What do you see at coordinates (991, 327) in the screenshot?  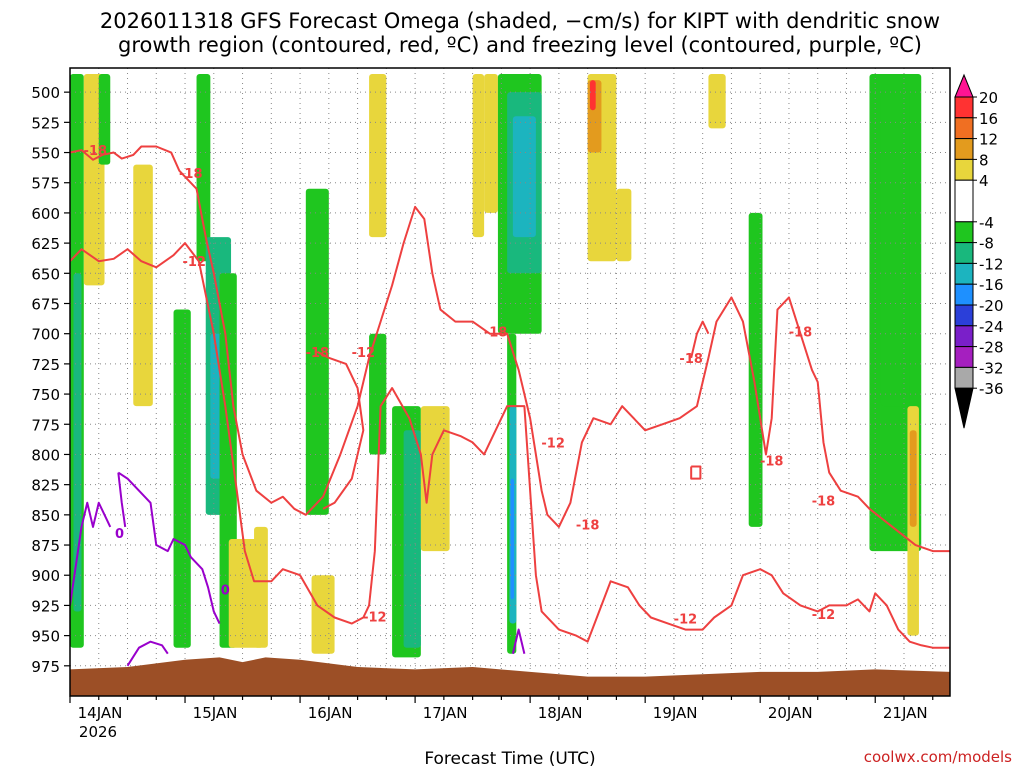 I see `colorbar-label: -24` at bounding box center [991, 327].